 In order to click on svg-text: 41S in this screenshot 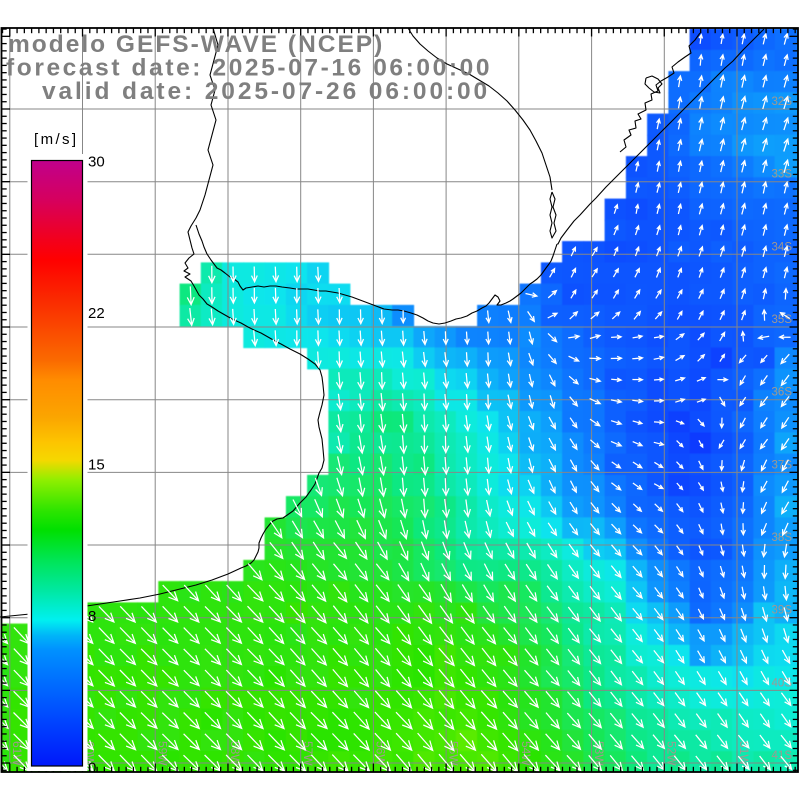, I will do `click(782, 756)`.